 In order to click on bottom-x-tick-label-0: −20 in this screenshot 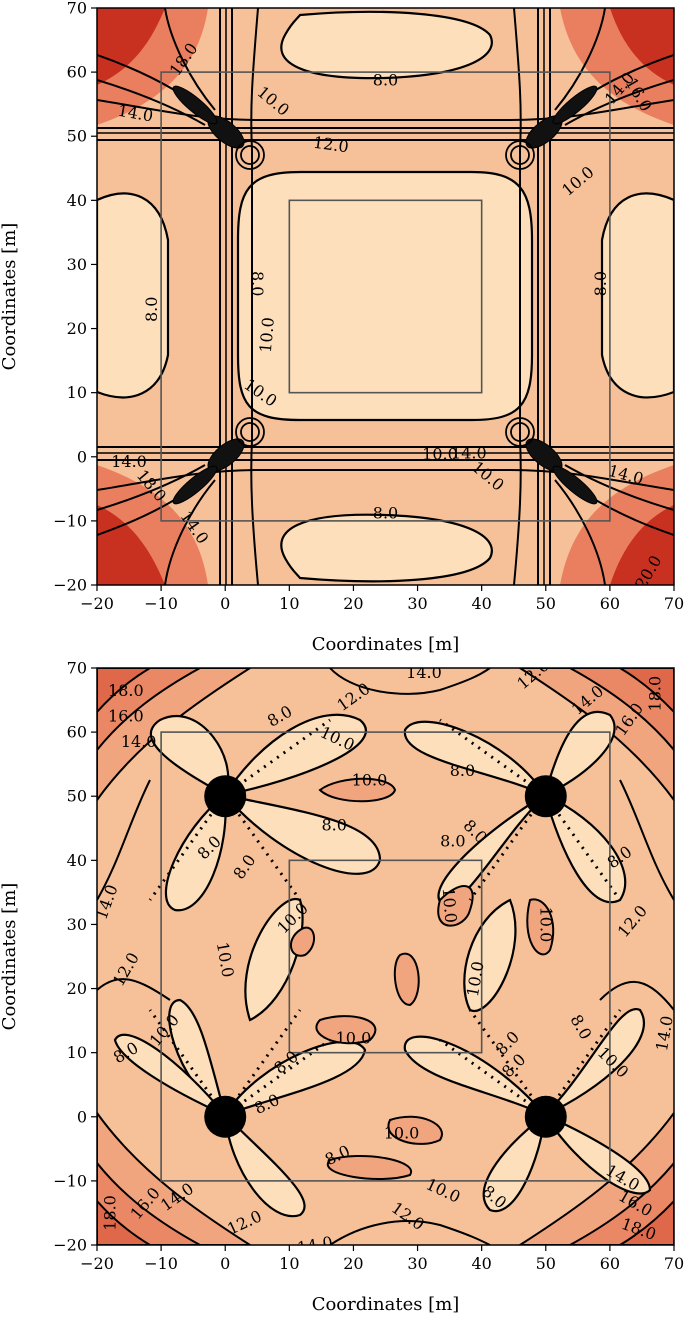, I will do `click(97, 1263)`.